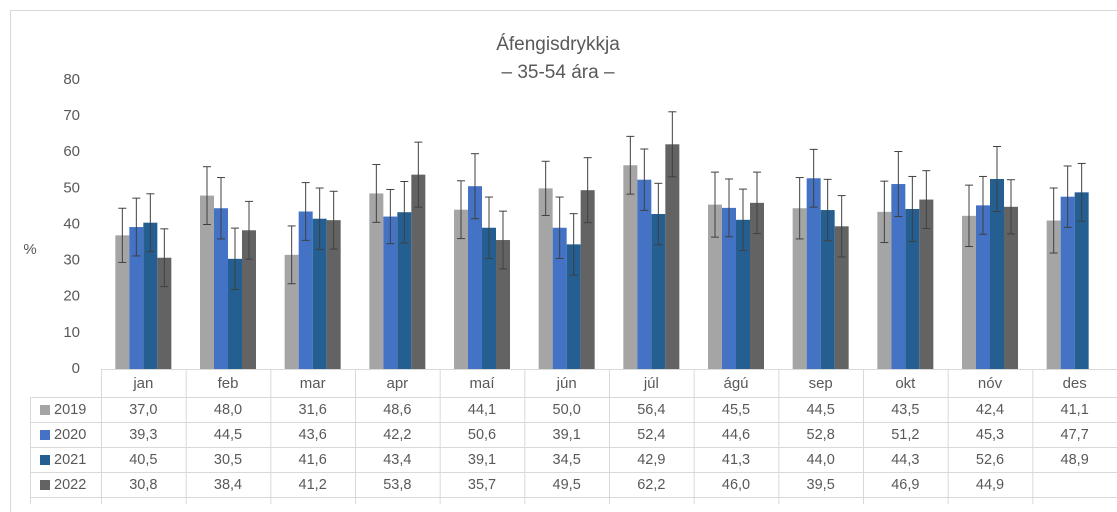  I want to click on table-cell: 42,2, so click(397, 435).